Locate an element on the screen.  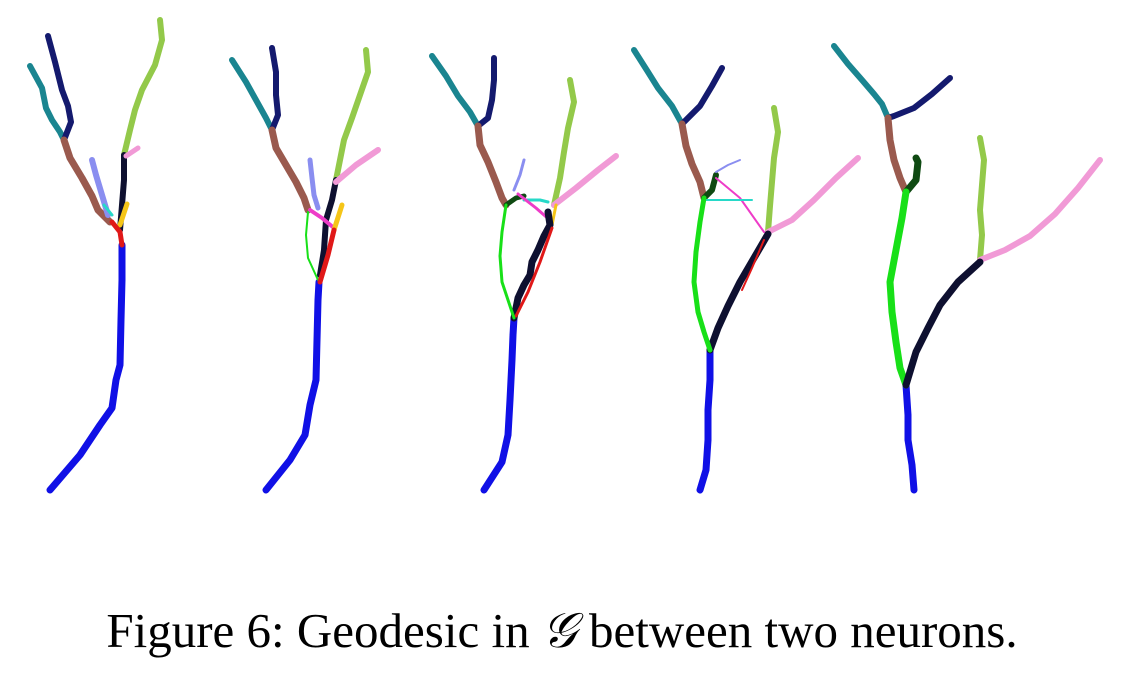
frame-2-brown-branch is located at coordinates (290, 170).